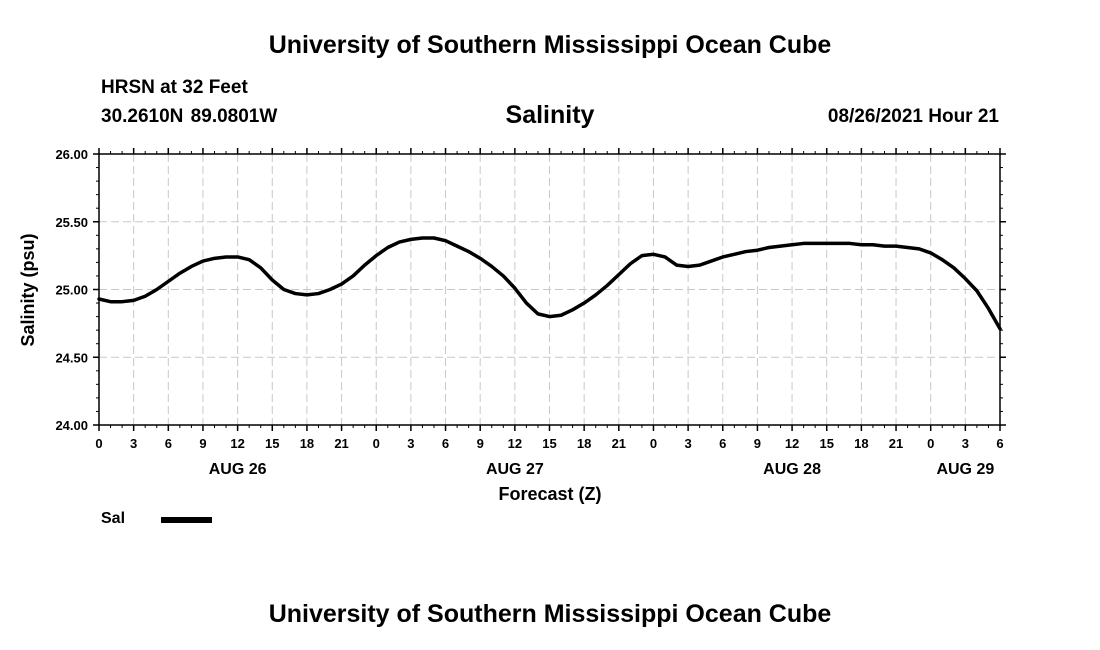 The image size is (1100, 650). Describe the element at coordinates (549, 283) in the screenshot. I see `series-line-sal` at that location.